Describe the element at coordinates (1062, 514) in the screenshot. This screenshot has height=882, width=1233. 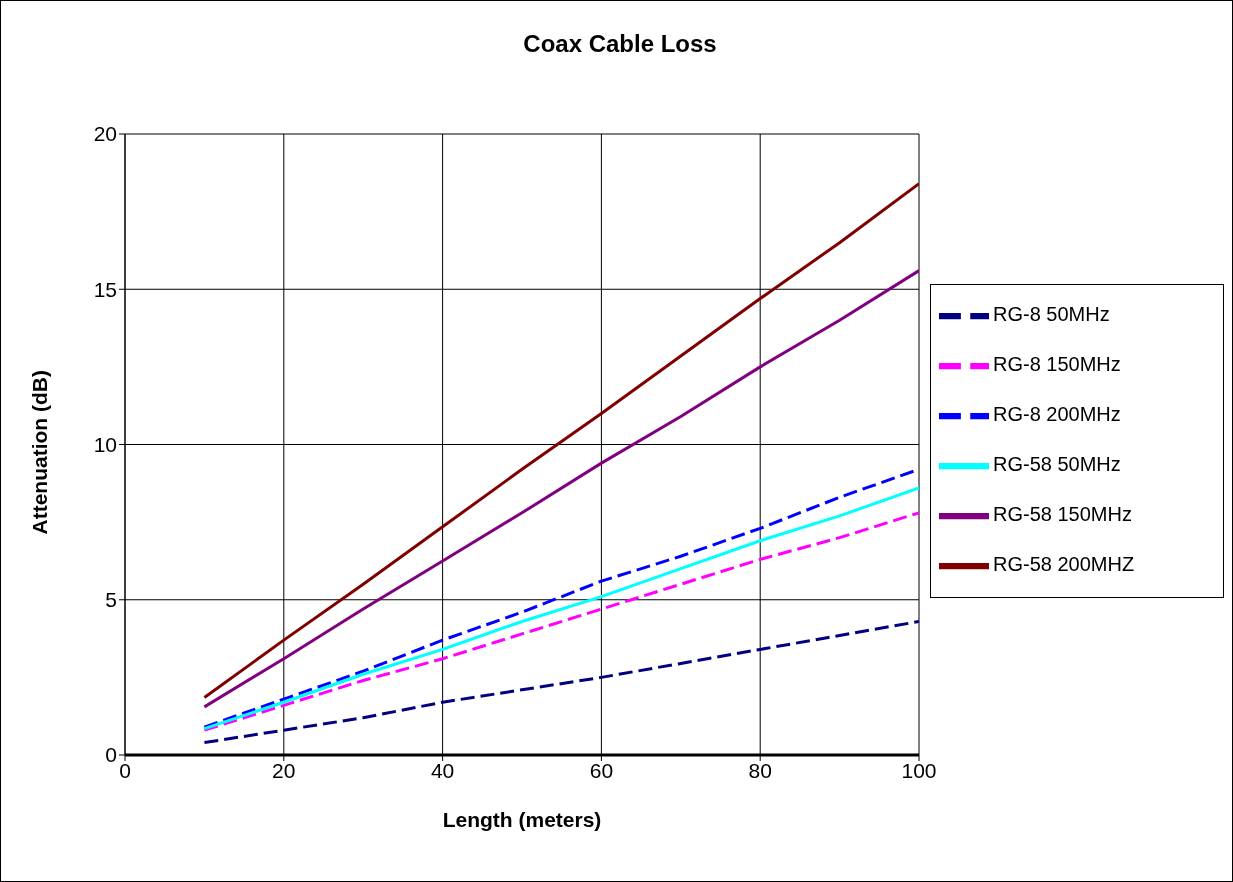
I see `legend-label: RG-58 150MHz` at that location.